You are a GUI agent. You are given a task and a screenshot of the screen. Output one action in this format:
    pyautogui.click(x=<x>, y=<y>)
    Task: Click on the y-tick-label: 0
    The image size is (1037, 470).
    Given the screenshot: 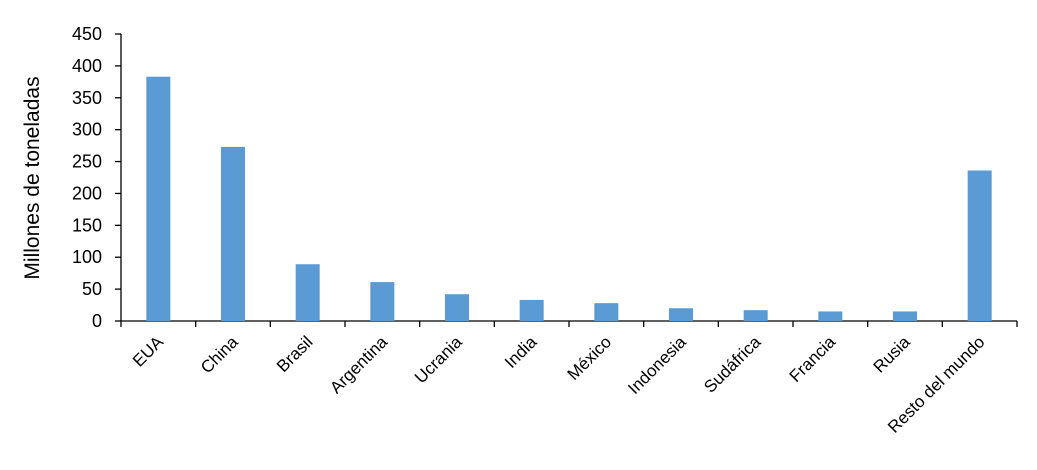 What is the action you would take?
    pyautogui.click(x=97, y=321)
    